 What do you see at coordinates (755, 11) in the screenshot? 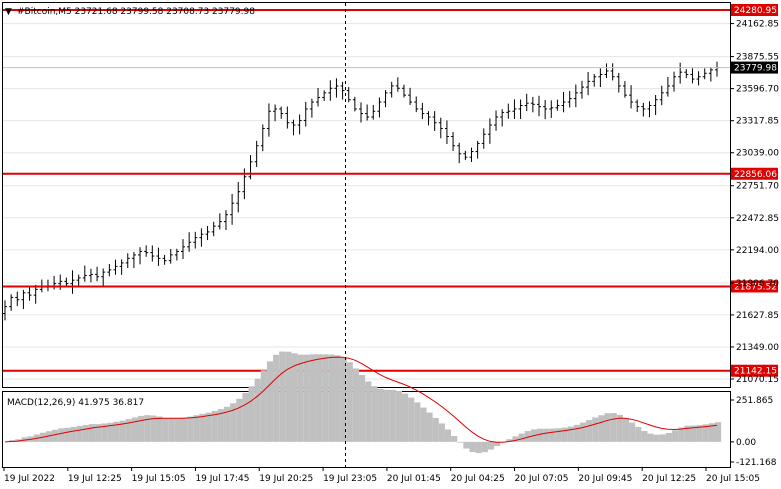
I see `level-price-label: 24280.95` at bounding box center [755, 11].